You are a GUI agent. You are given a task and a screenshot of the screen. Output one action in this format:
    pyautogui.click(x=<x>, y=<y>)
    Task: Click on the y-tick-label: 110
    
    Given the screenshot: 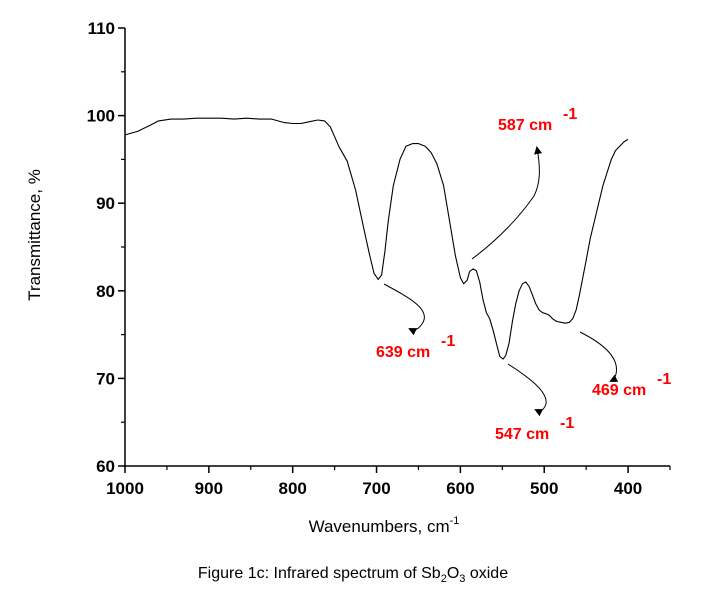 What is the action you would take?
    pyautogui.click(x=101, y=28)
    